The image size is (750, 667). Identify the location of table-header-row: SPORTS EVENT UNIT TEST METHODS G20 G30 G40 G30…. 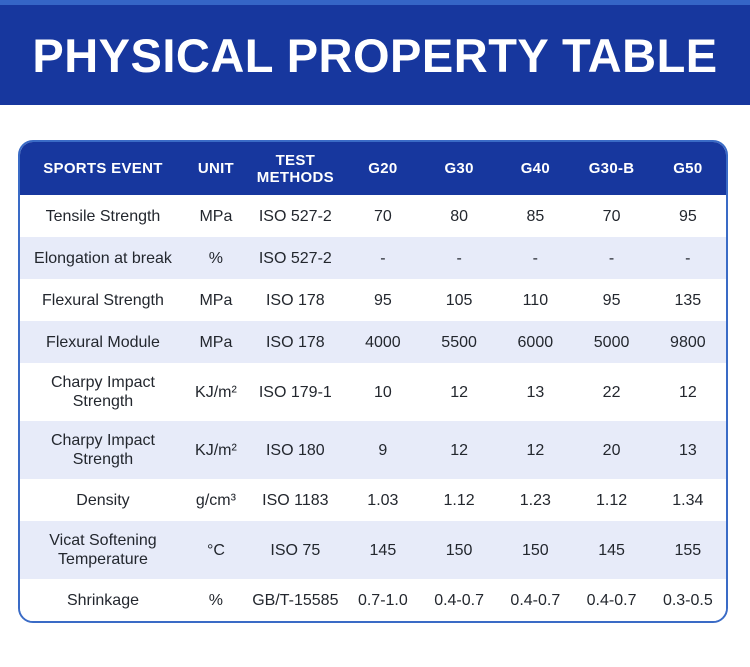
(373, 168).